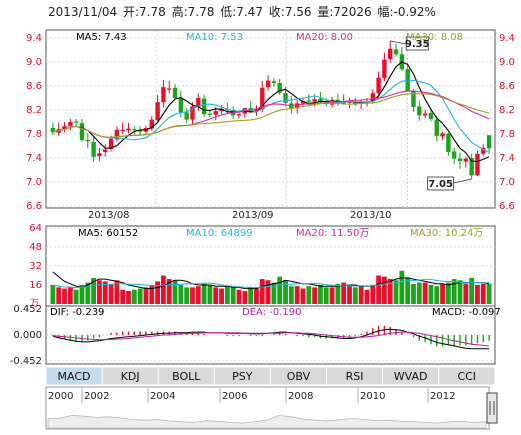 Image resolution: width=521 pixels, height=435 pixels. Describe the element at coordinates (417, 44) in the screenshot. I see `high-marker-label: 9.35` at that location.